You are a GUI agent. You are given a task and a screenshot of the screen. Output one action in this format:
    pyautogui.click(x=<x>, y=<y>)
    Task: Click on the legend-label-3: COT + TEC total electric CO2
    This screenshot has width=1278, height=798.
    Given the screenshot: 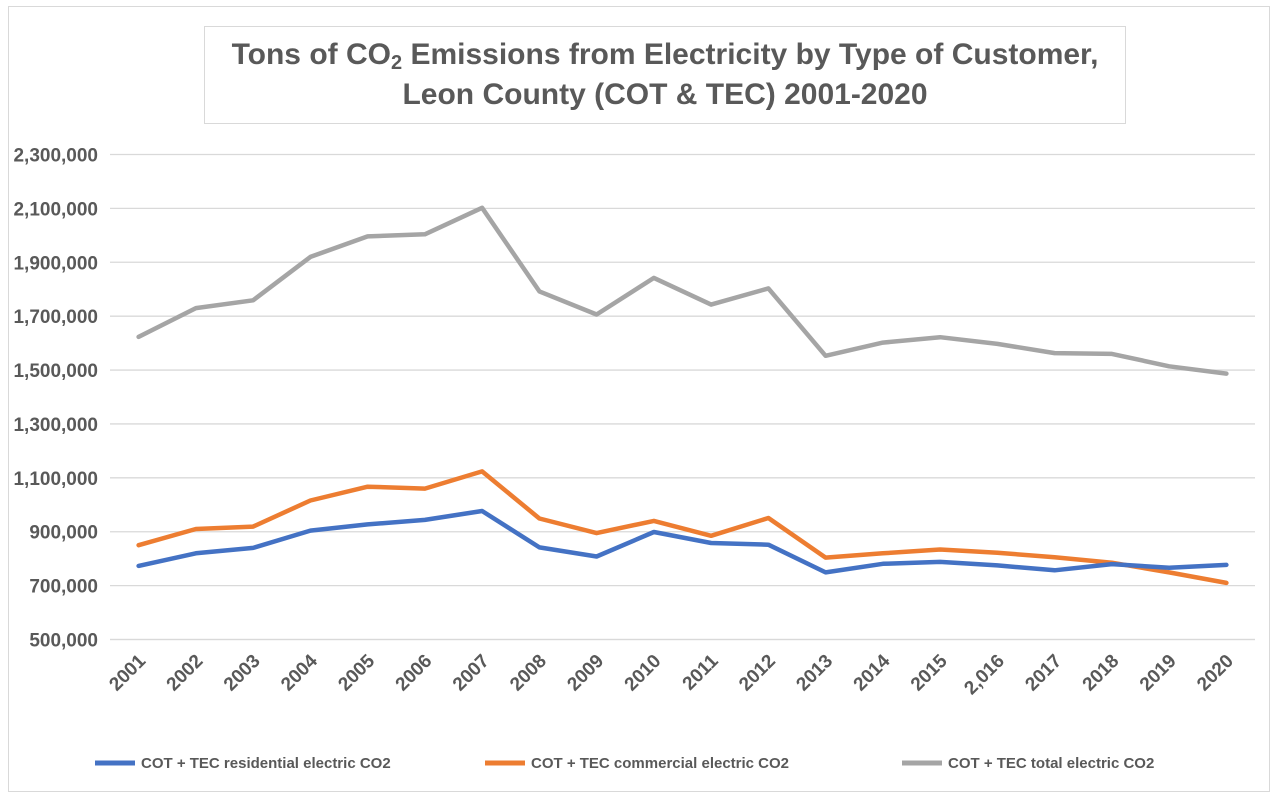 What is the action you would take?
    pyautogui.click(x=1051, y=763)
    